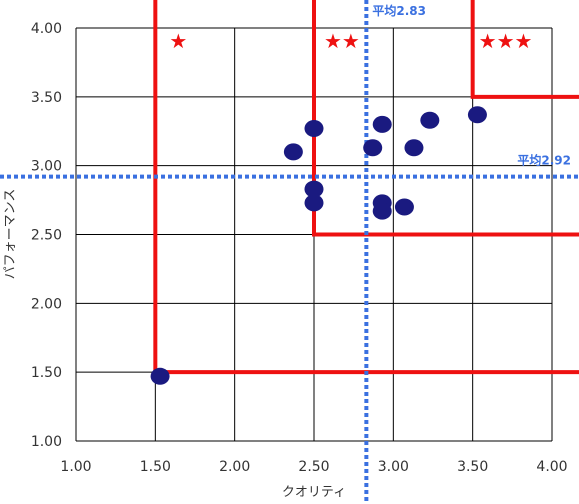 The width and height of the screenshot is (579, 504). Describe the element at coordinates (46, 236) in the screenshot. I see `y-tick-label: 2.50` at that location.